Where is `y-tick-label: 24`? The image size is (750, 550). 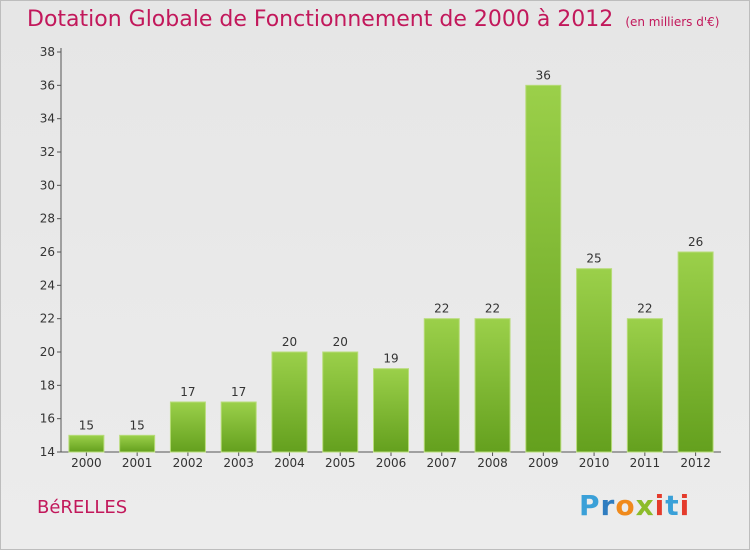 y-tick-label: 24 is located at coordinates (47, 285).